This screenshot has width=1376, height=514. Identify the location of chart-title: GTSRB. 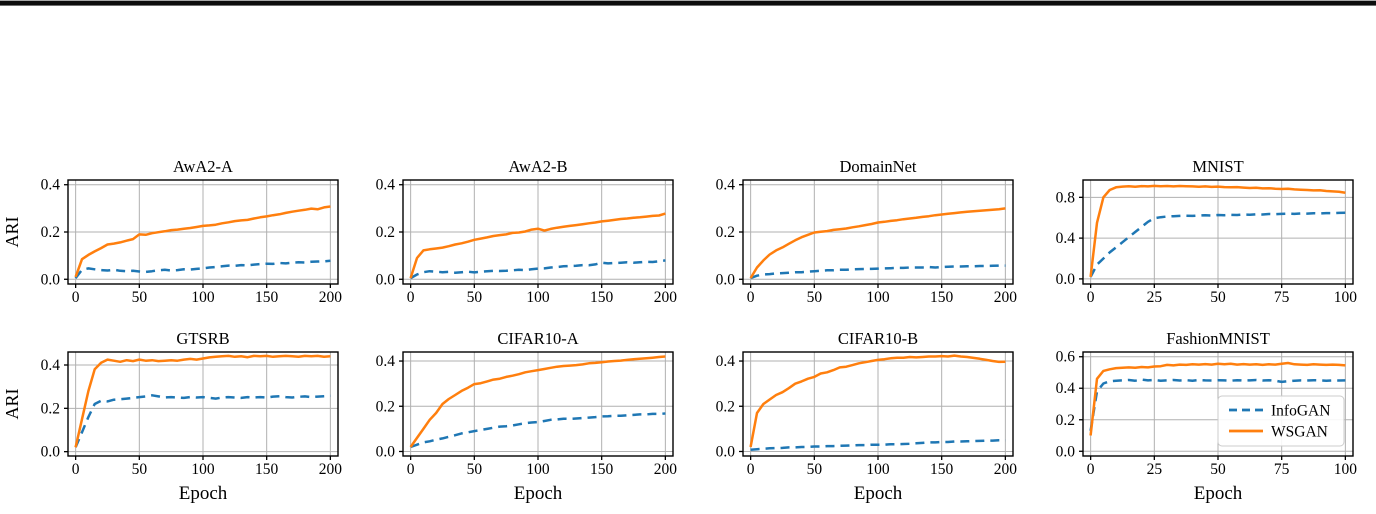
(202, 338).